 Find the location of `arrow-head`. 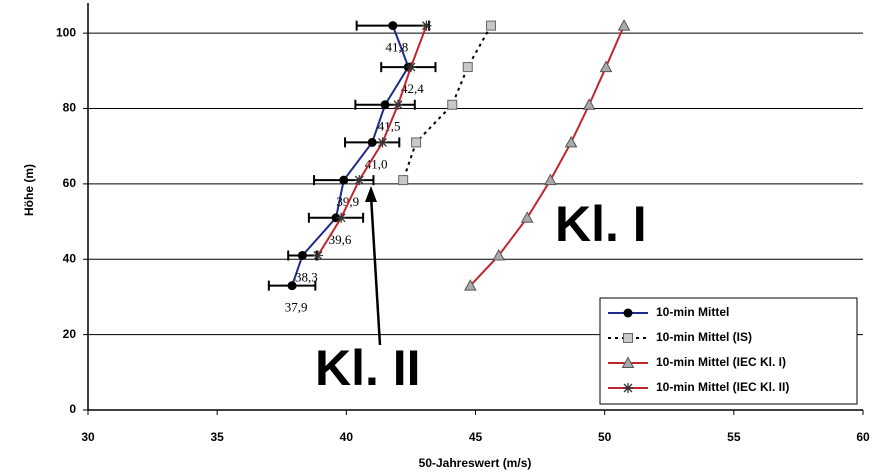

arrow-head is located at coordinates (371, 194).